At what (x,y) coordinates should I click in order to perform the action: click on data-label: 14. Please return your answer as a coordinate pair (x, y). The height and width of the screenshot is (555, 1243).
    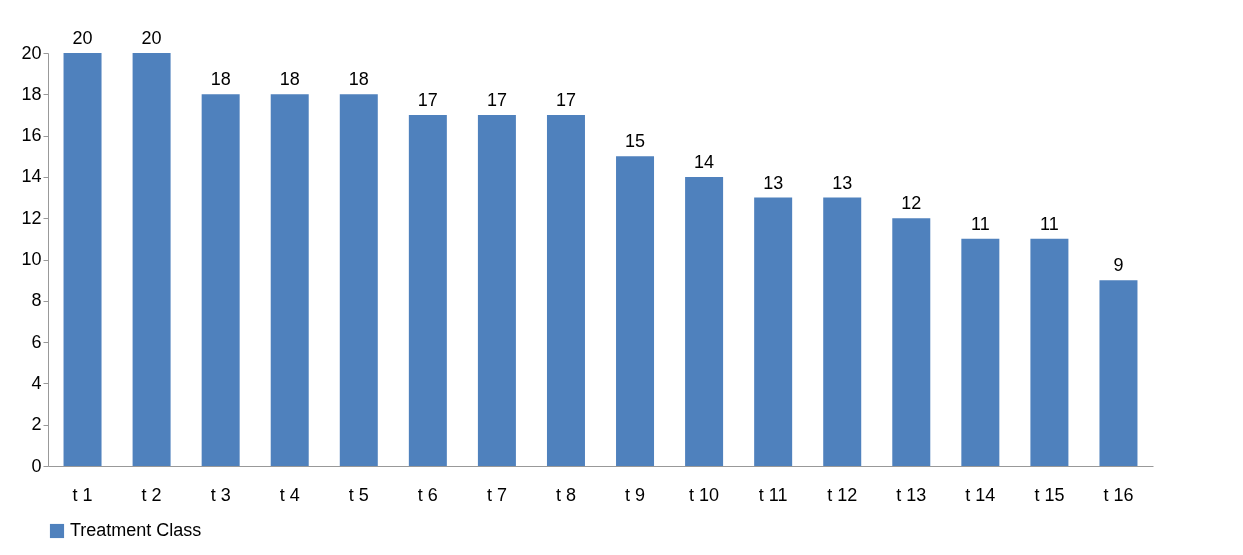
    Looking at the image, I should click on (704, 161).